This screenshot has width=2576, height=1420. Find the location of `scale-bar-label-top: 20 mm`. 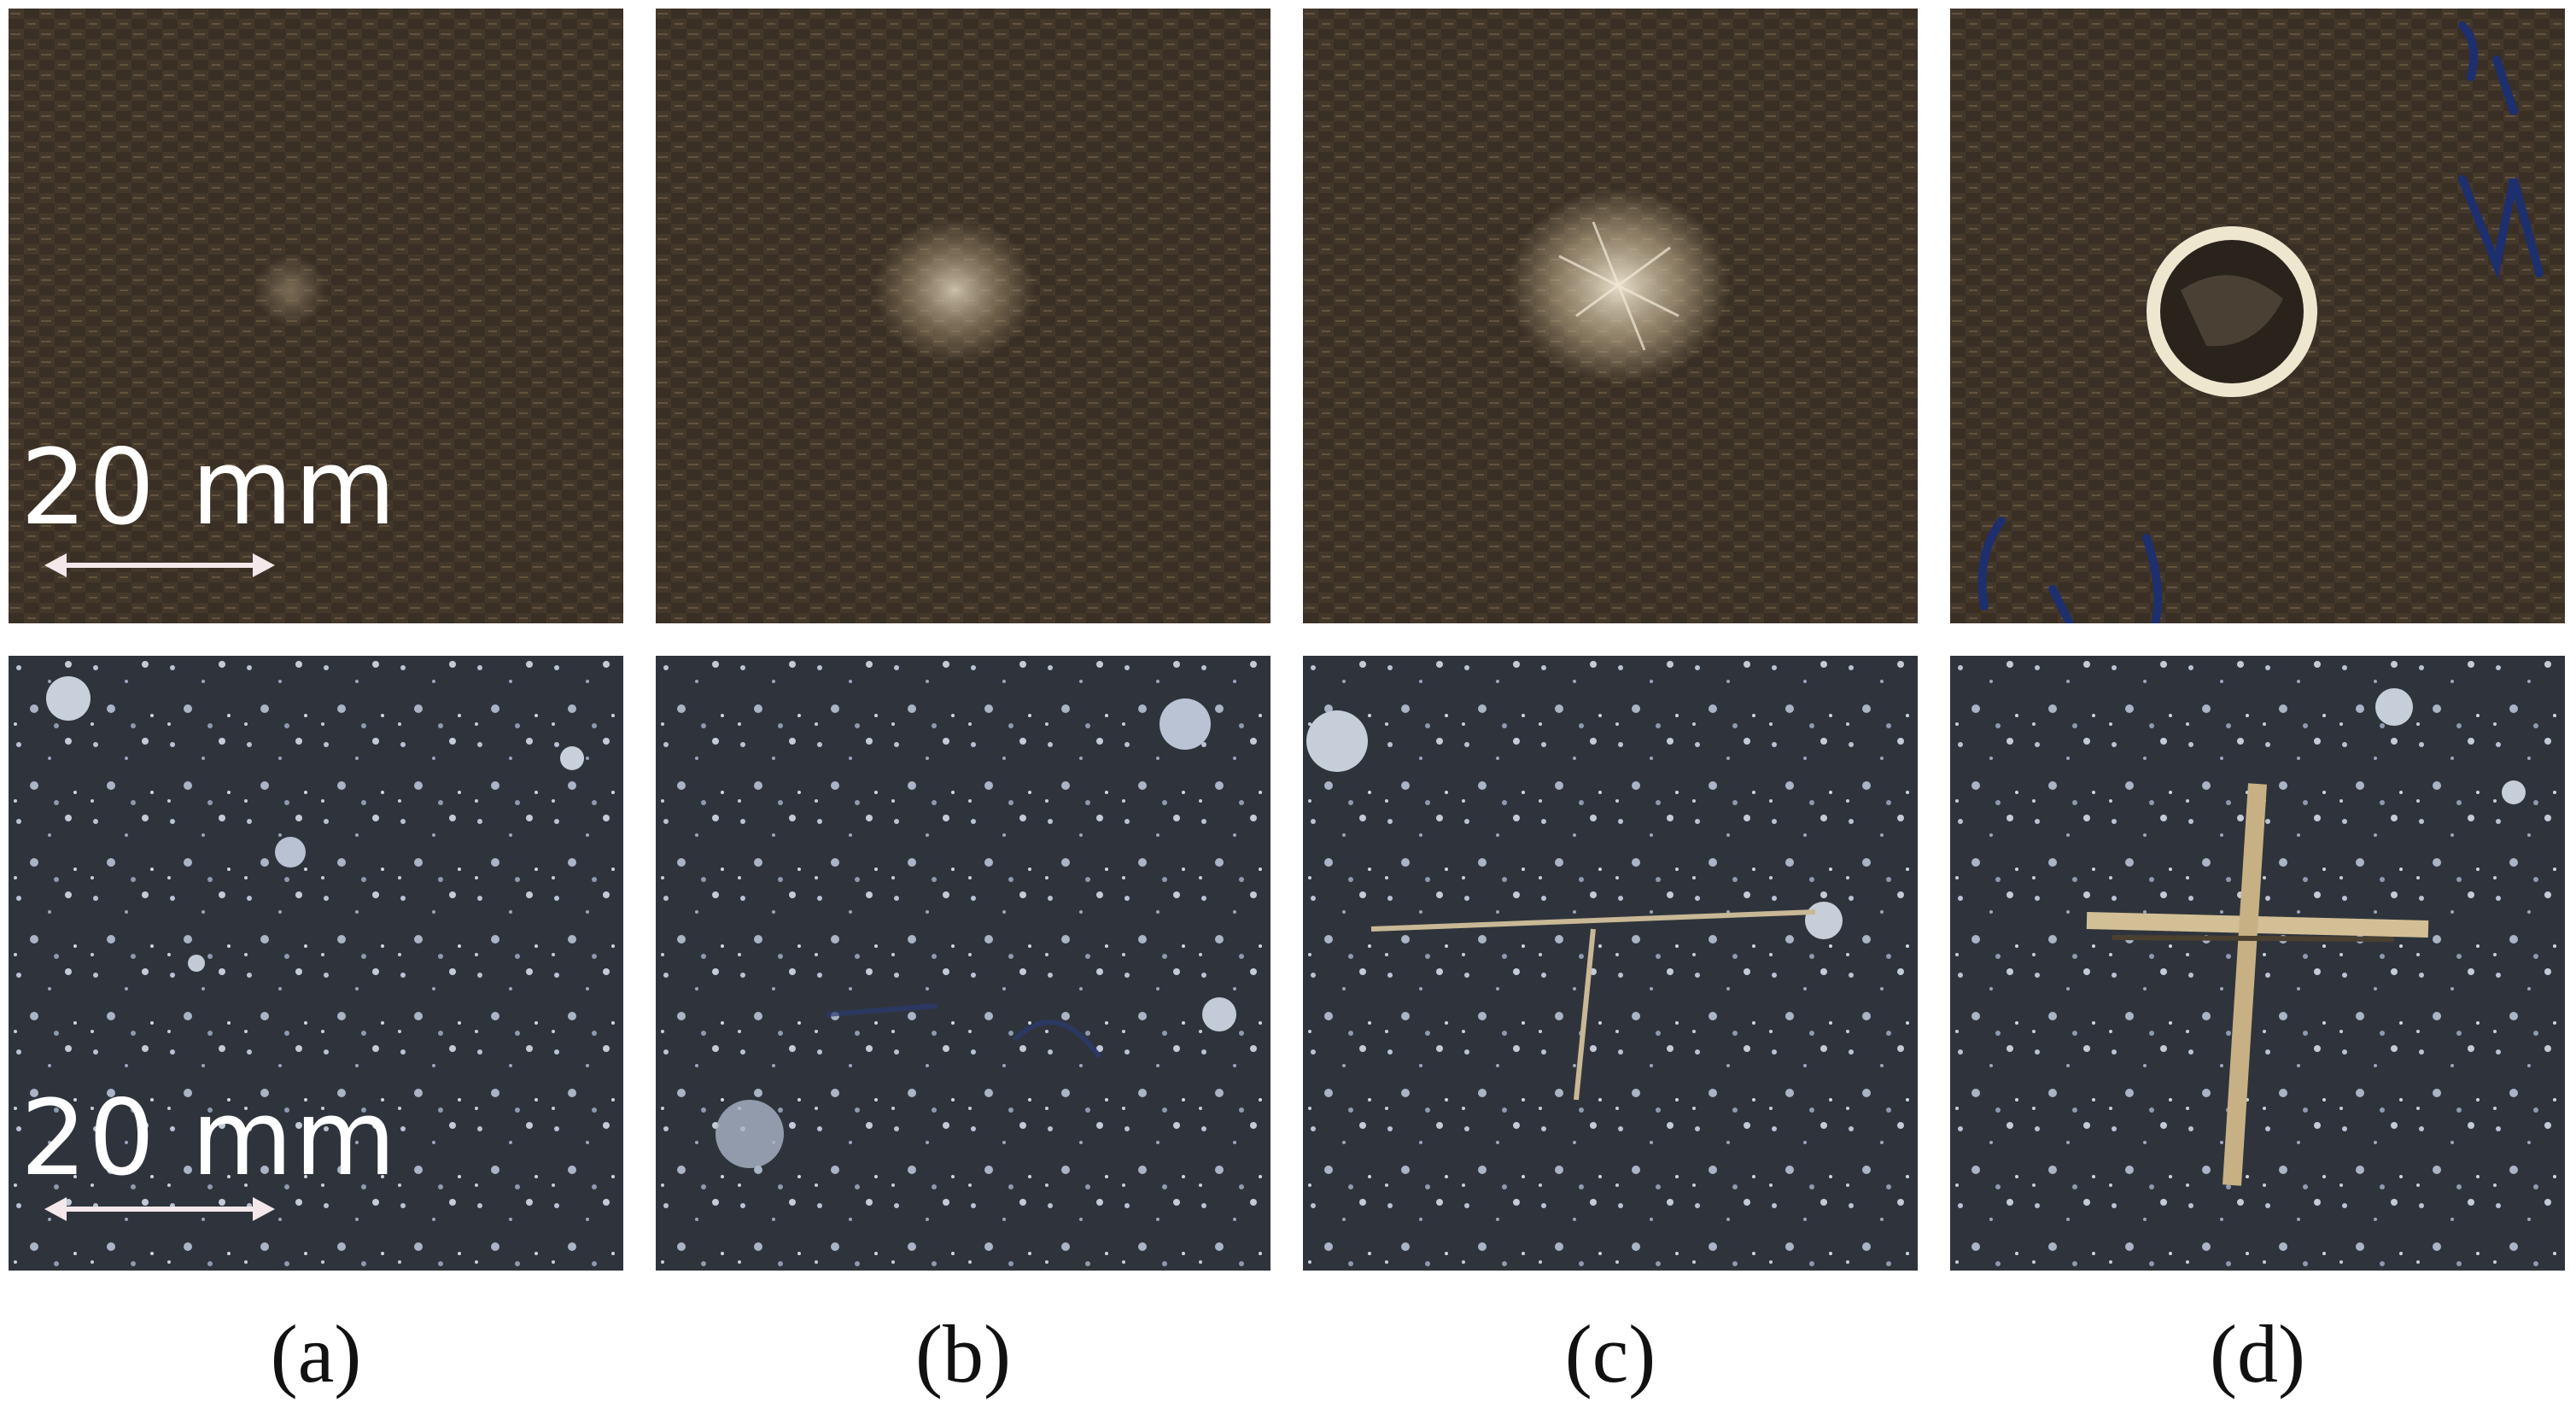

scale-bar-label-top: 20 mm is located at coordinates (209, 487).